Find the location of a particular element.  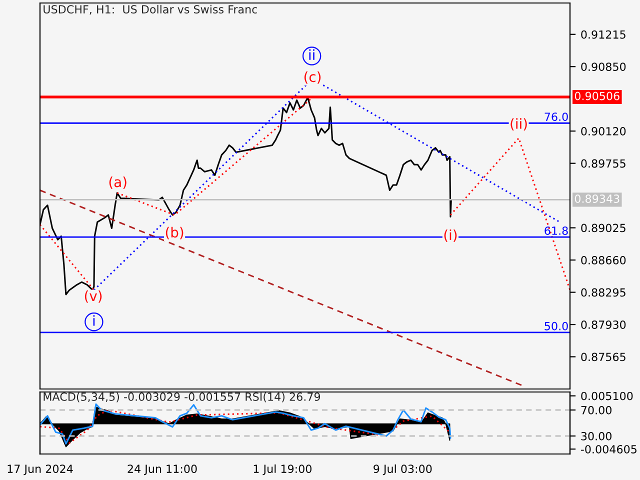

chart-title: USDCHF, H1: US Dollar vs Swiss Franc is located at coordinates (151, 9).